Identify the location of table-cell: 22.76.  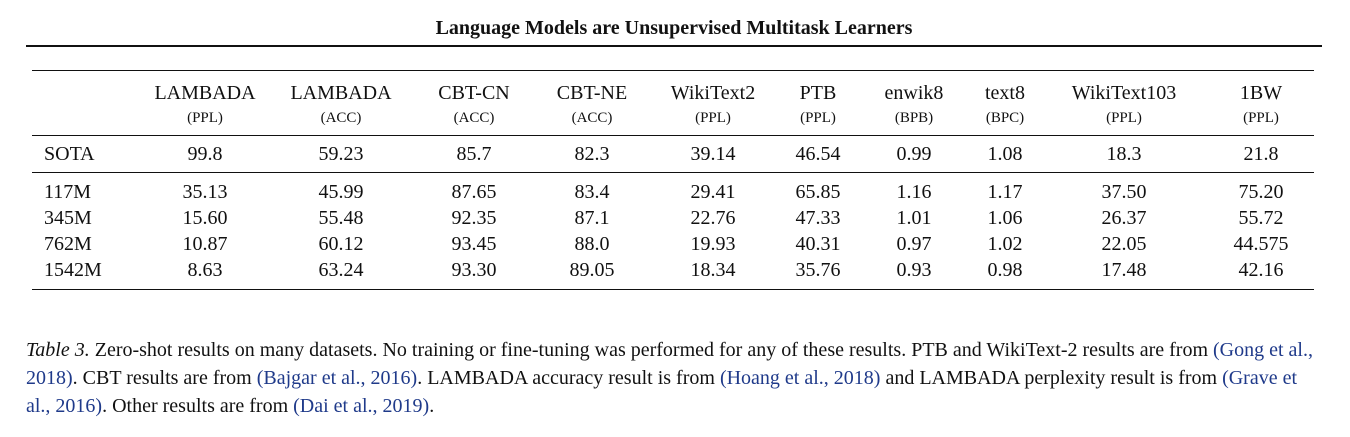
(713, 218).